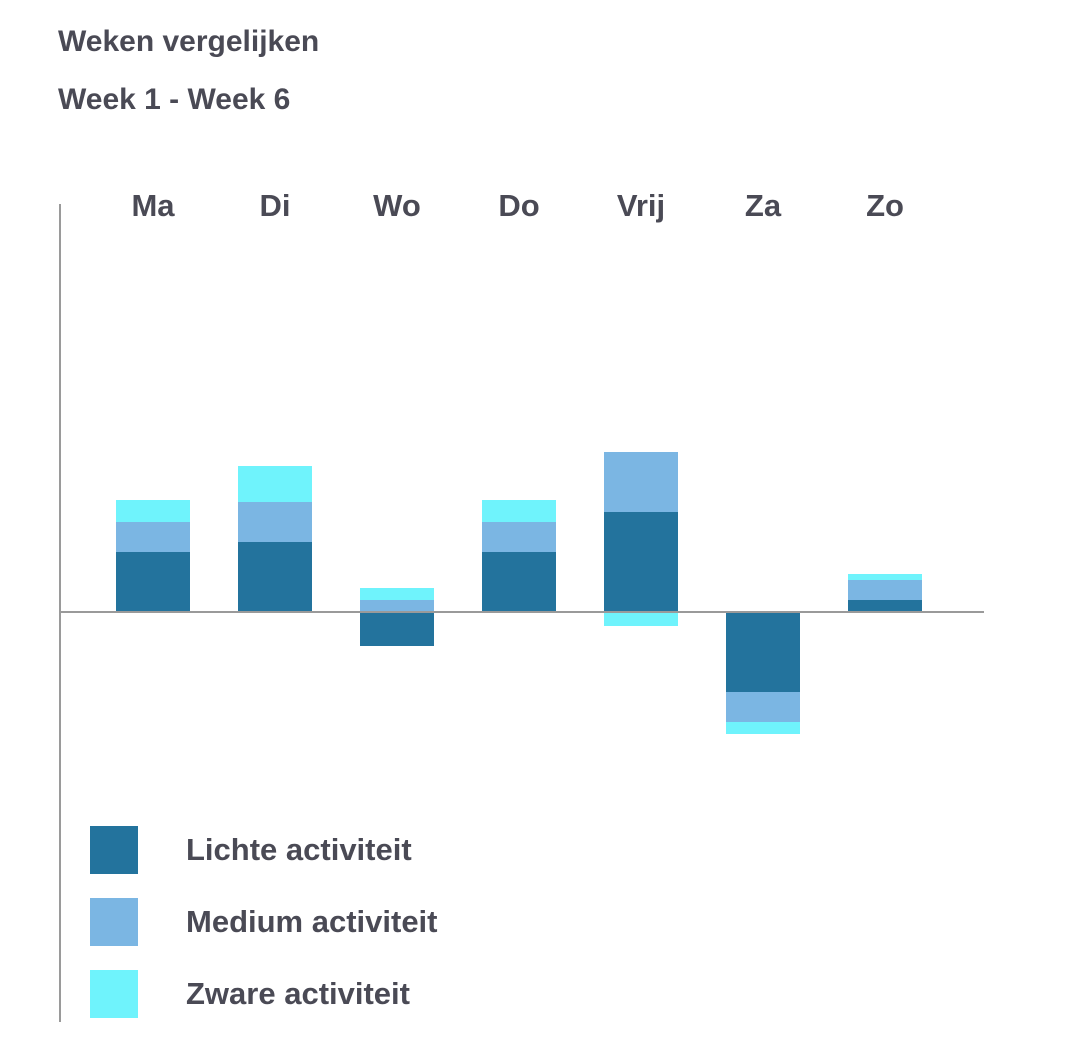  I want to click on bar-do-medium, so click(519, 537).